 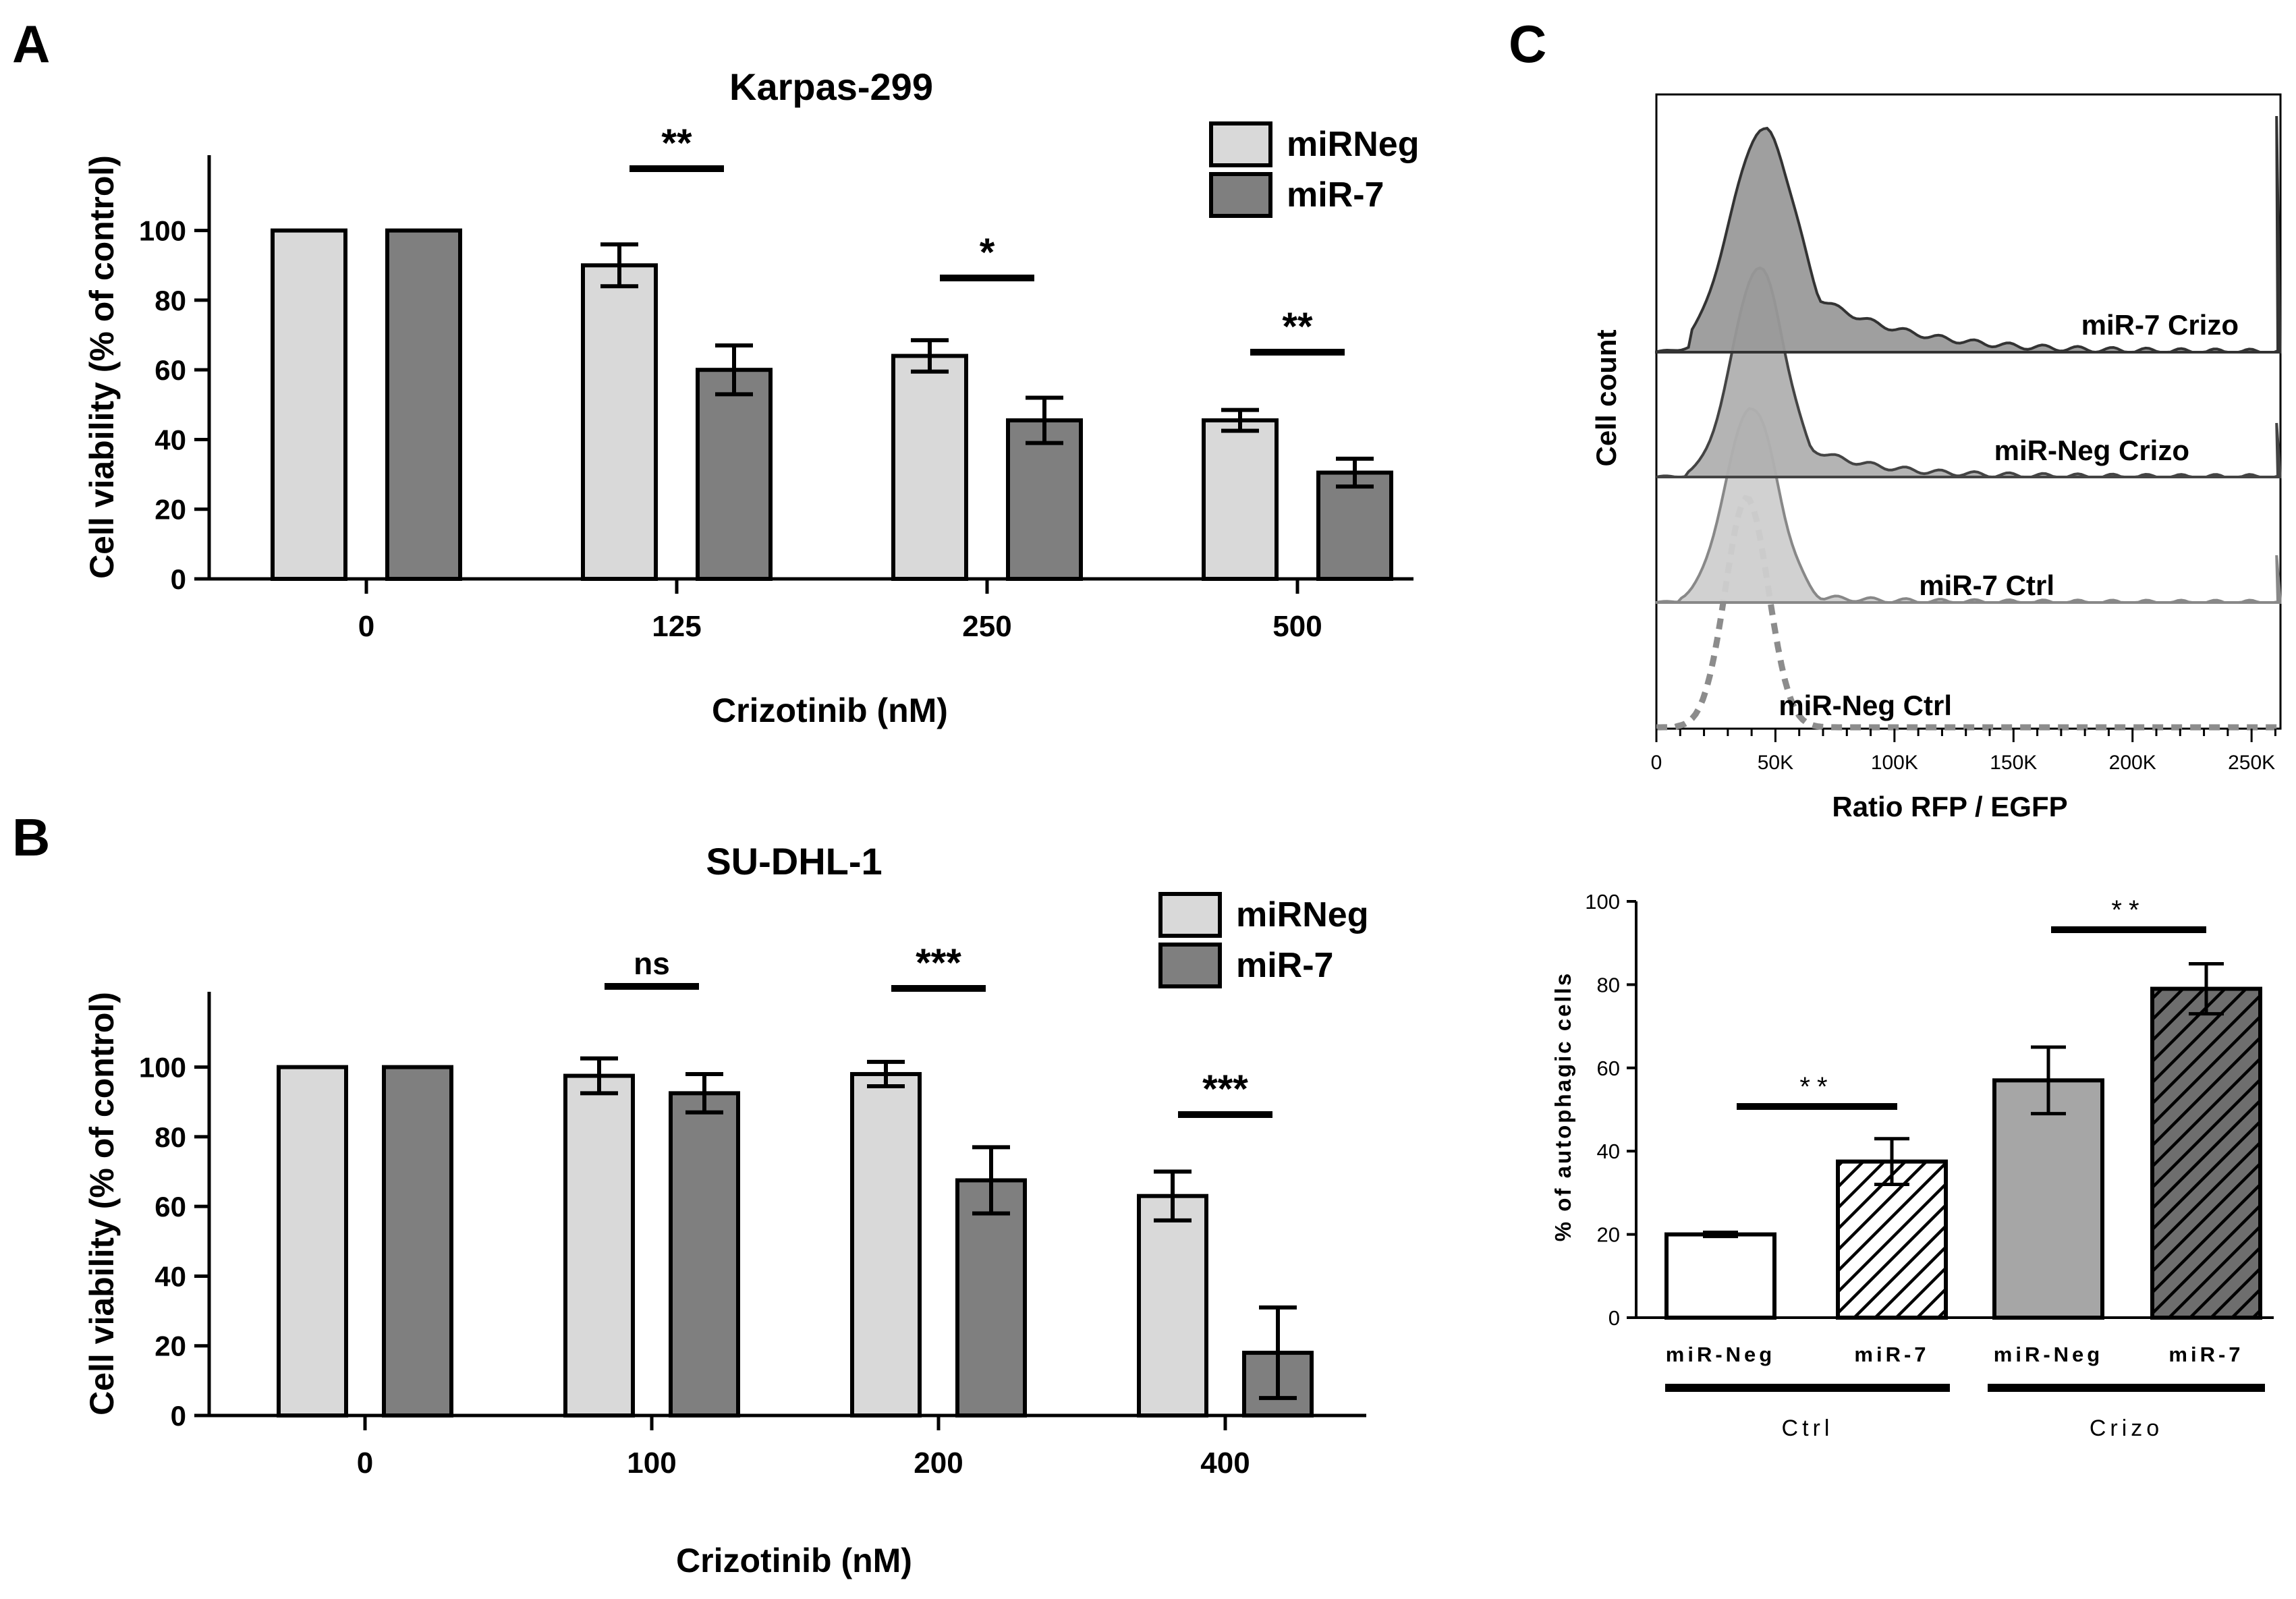 What do you see at coordinates (938, 1464) in the screenshot?
I see `x-tick-label: 200` at bounding box center [938, 1464].